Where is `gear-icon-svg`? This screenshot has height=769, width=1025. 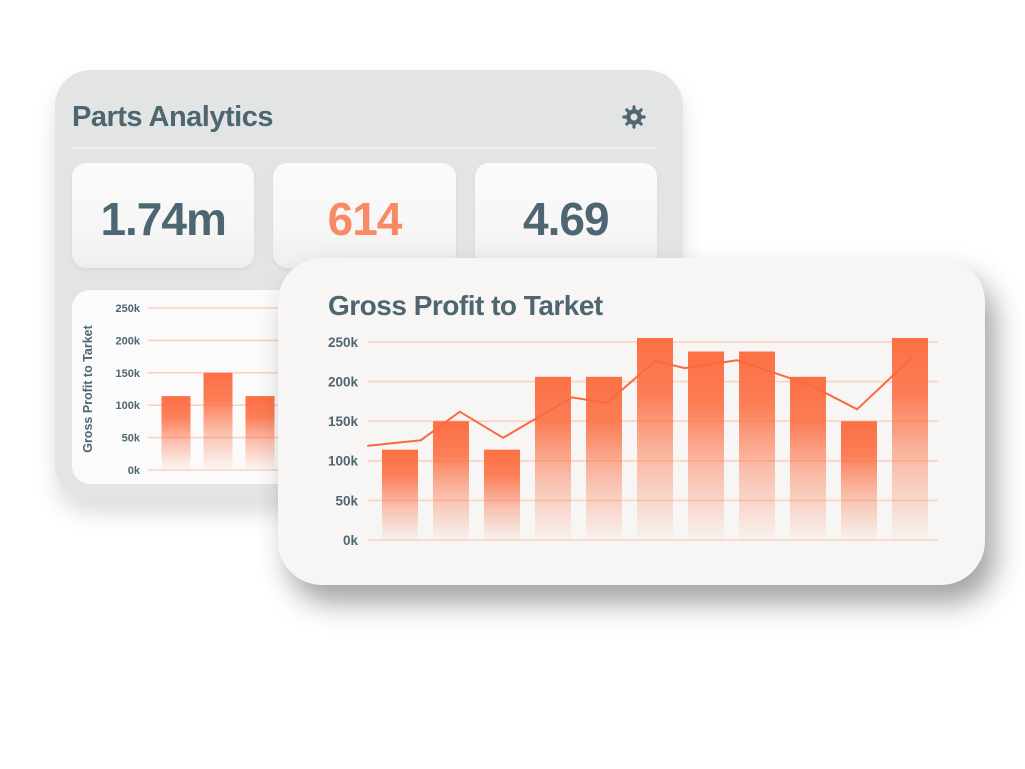
gear-icon-svg is located at coordinates (634, 117).